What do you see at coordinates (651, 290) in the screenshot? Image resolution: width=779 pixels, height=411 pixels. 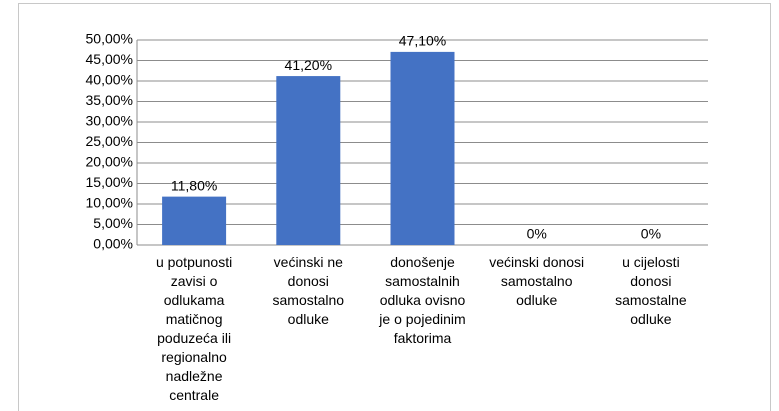 I see `x-tick-label: u cijelosti donosi samostalne odluke` at bounding box center [651, 290].